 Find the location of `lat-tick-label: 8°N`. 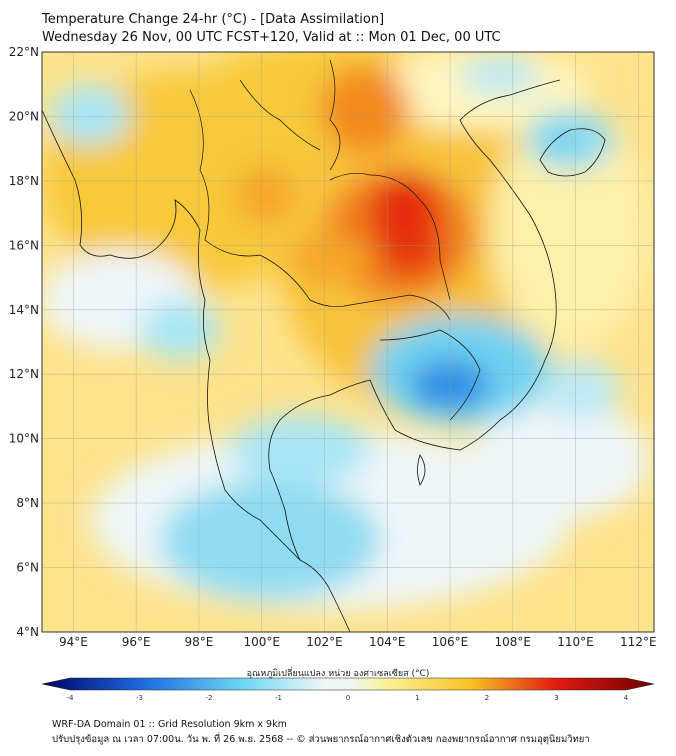

lat-tick-label: 8°N is located at coordinates (27, 503).